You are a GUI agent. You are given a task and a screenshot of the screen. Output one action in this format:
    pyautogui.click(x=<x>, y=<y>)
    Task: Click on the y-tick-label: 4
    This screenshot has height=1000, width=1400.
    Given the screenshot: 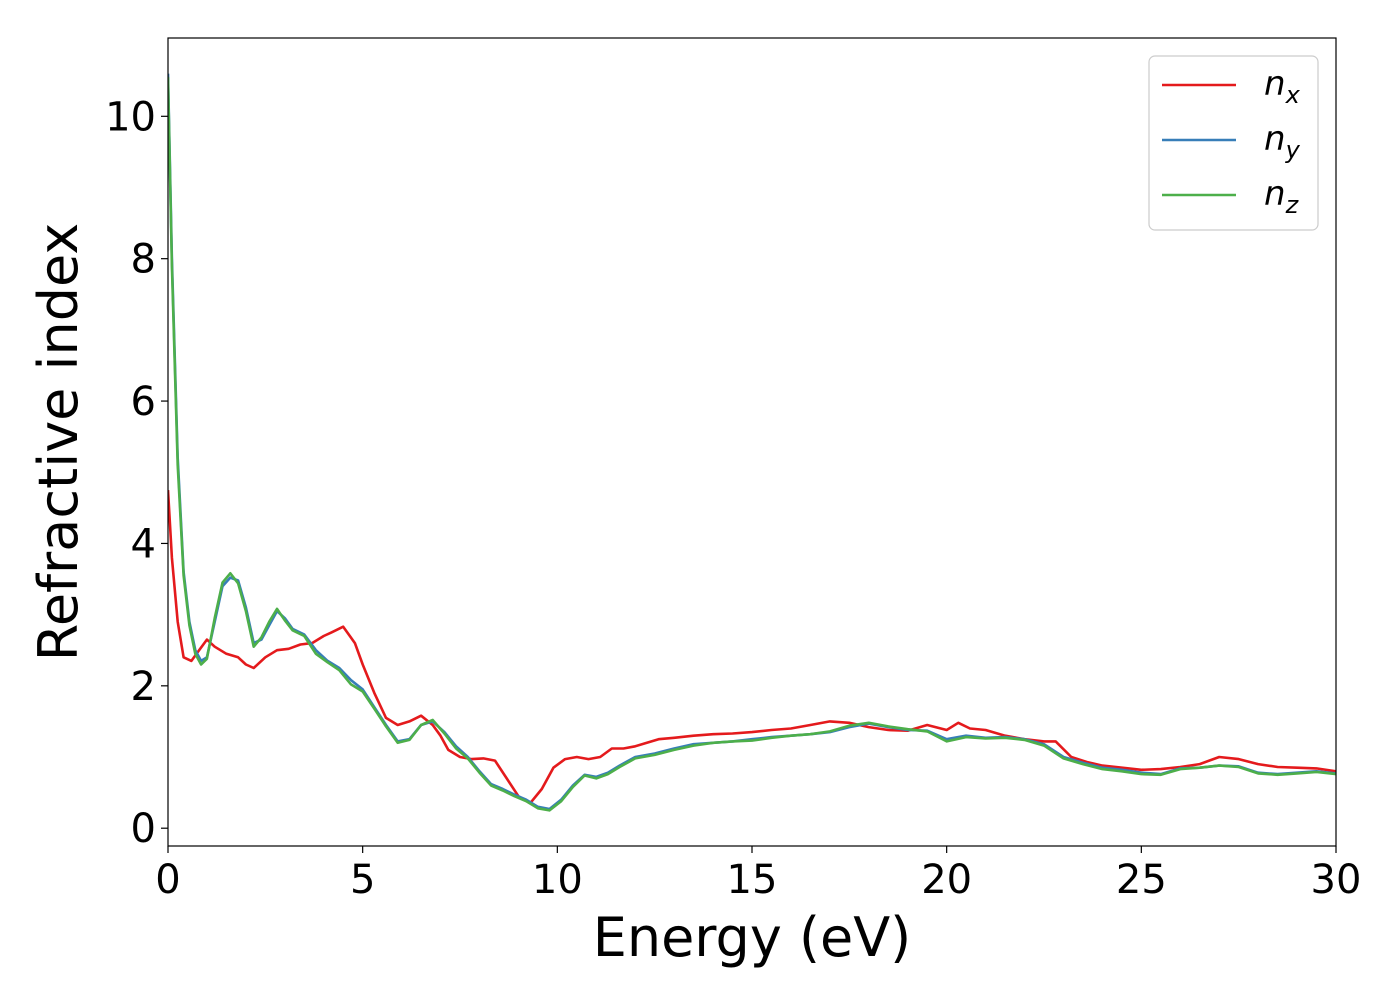 What is the action you would take?
    pyautogui.click(x=143, y=544)
    